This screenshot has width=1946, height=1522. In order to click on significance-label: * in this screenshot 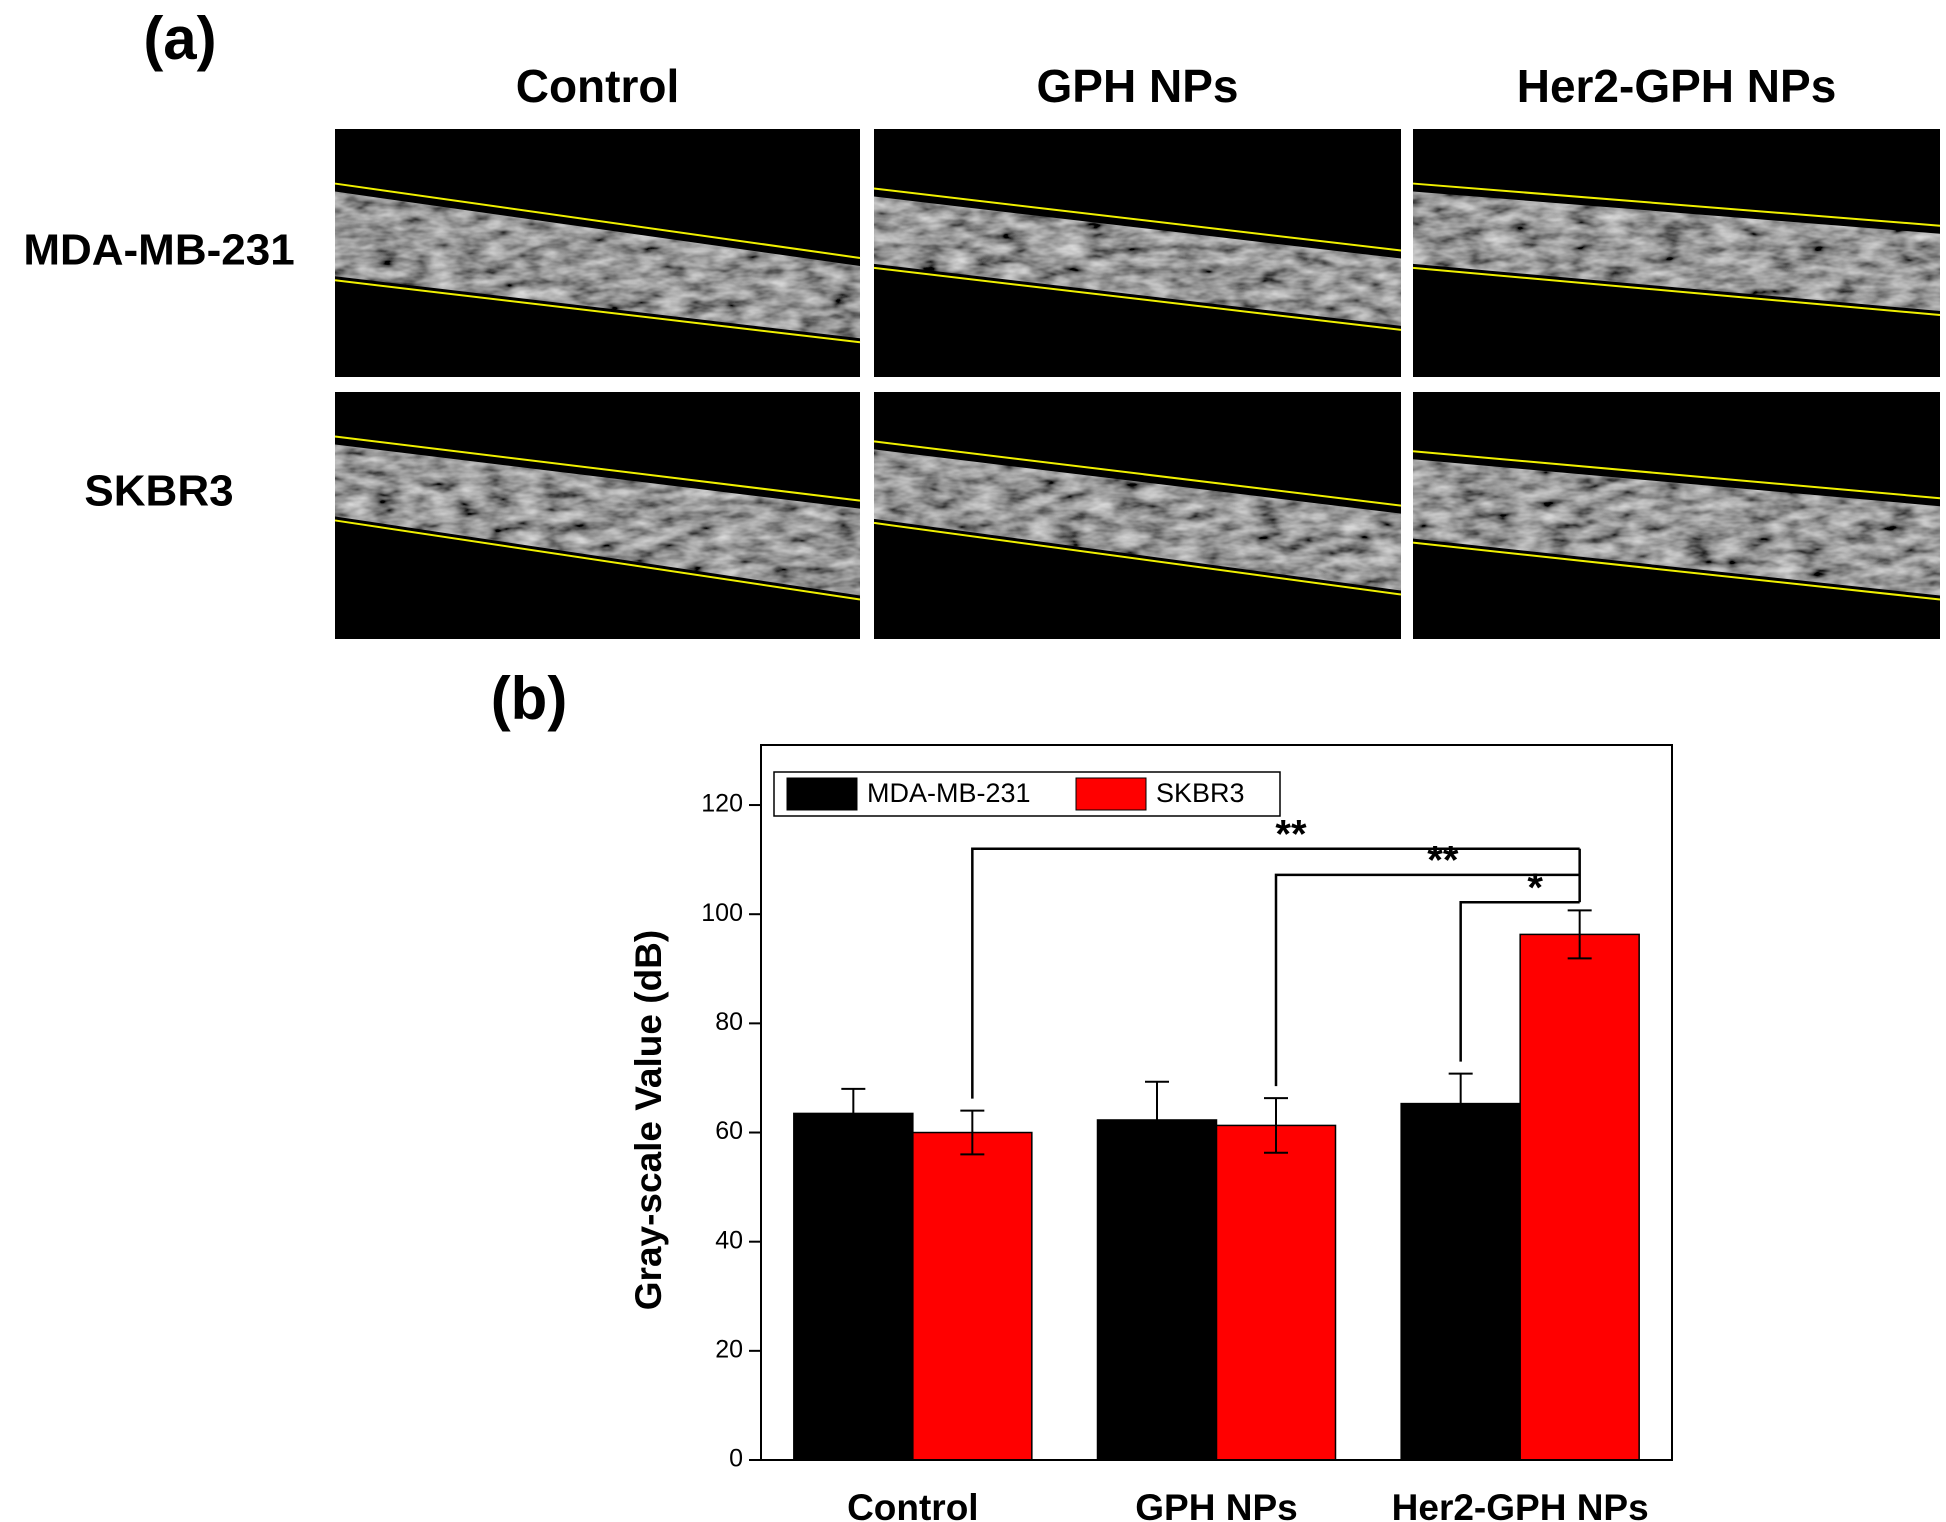, I will do `click(1535, 888)`.